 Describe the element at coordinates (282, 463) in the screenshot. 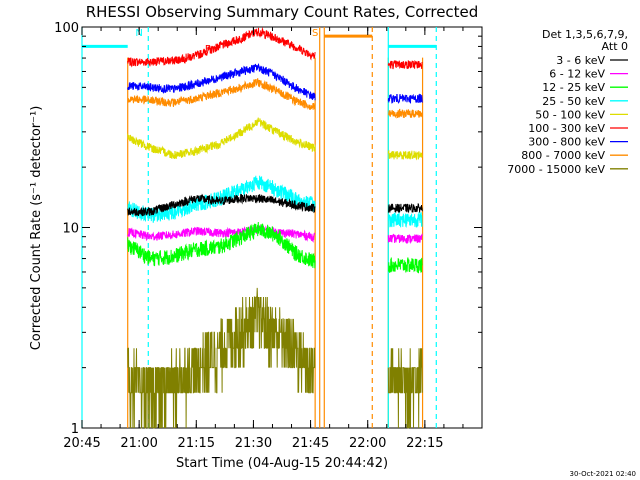

I see `x-axis-label: Start Time (04-Aug-15 20:44:42)` at that location.